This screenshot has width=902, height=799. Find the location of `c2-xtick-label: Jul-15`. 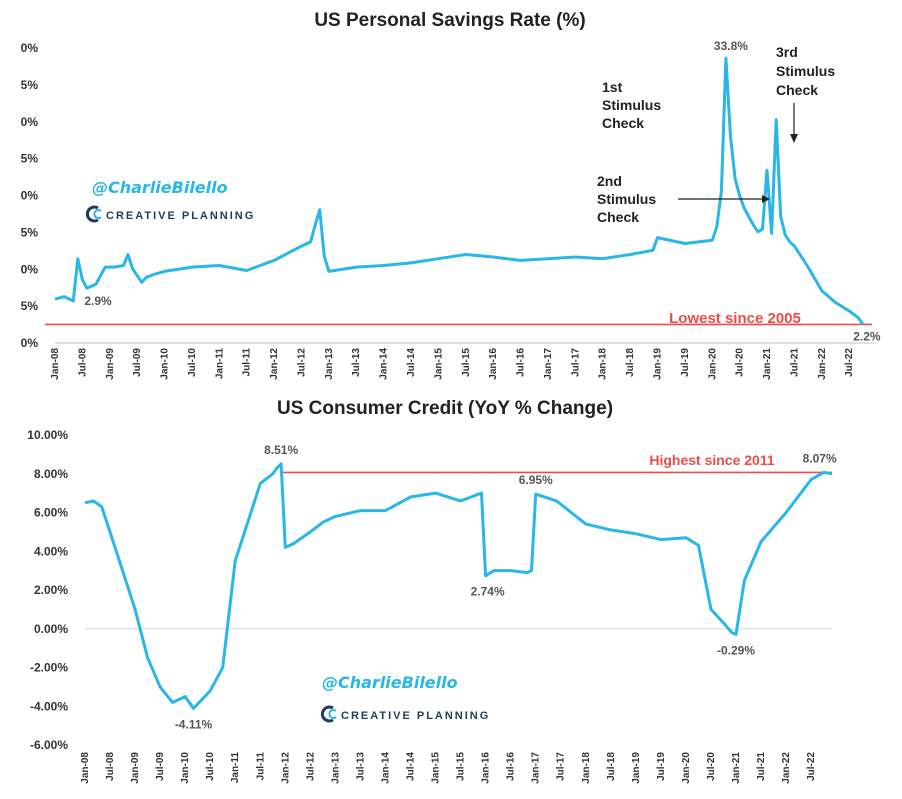

c2-xtick-label: Jul-15 is located at coordinates (461, 766).